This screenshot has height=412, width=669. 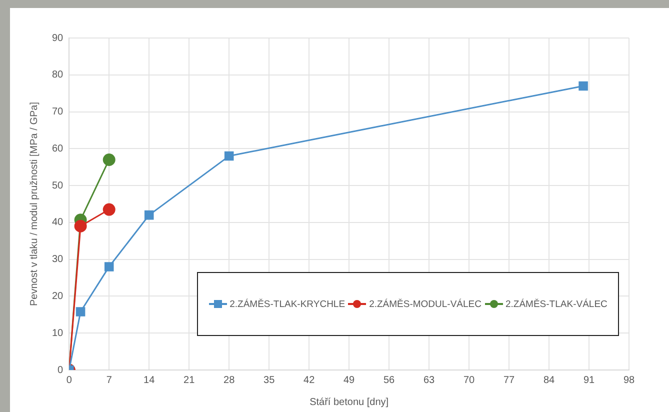 What do you see at coordinates (429, 380) in the screenshot?
I see `x-tick-label: 63` at bounding box center [429, 380].